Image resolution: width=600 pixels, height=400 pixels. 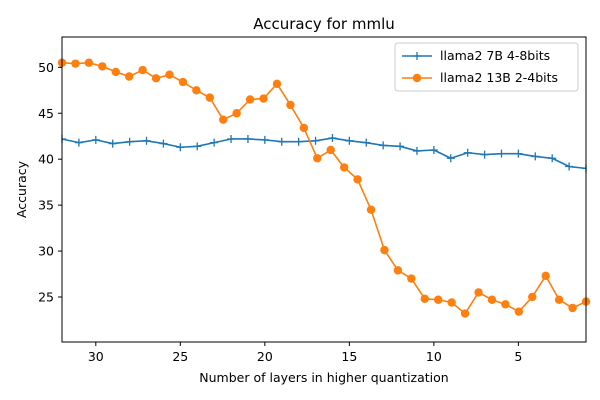 What do you see at coordinates (180, 356) in the screenshot?
I see `x-tick-label: 25` at bounding box center [180, 356].